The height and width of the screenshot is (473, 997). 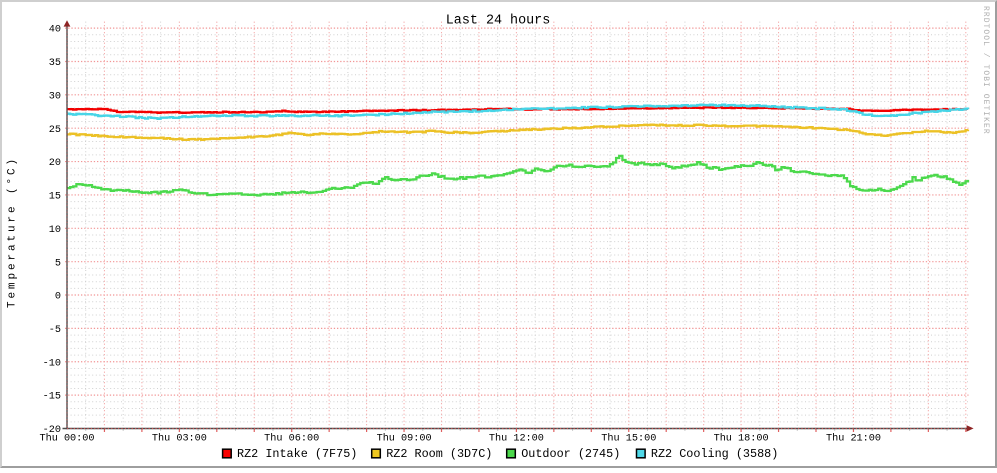 I want to click on svg-text: 5, so click(x=58, y=263).